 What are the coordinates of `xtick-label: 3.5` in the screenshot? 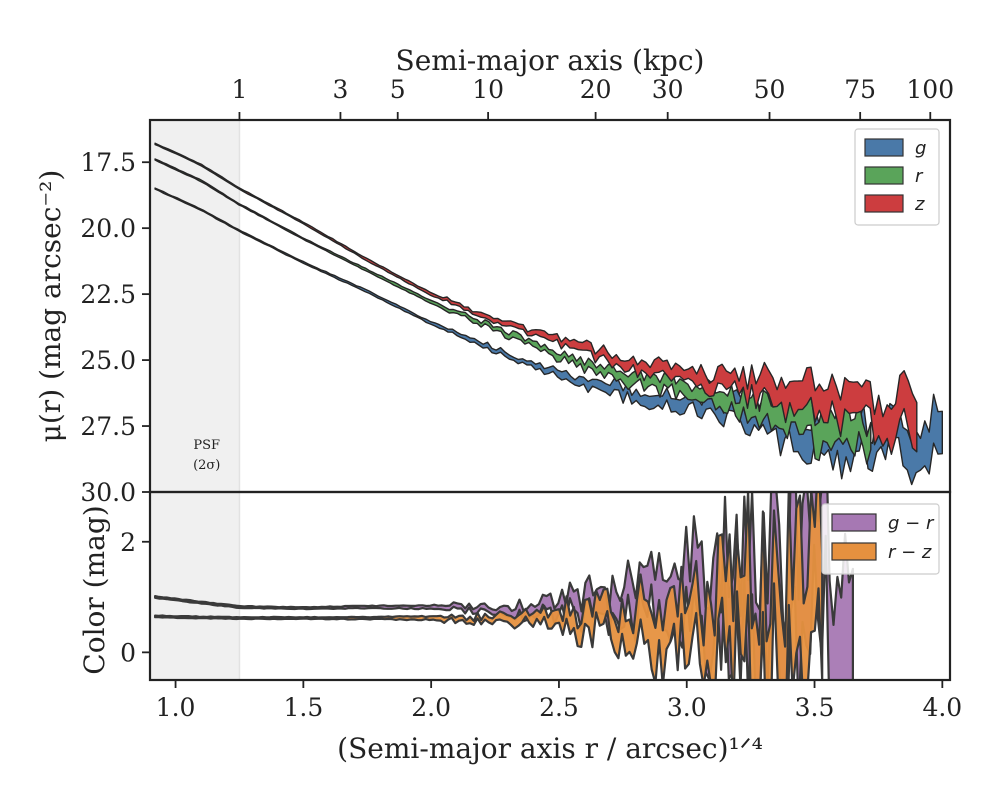 It's located at (815, 707).